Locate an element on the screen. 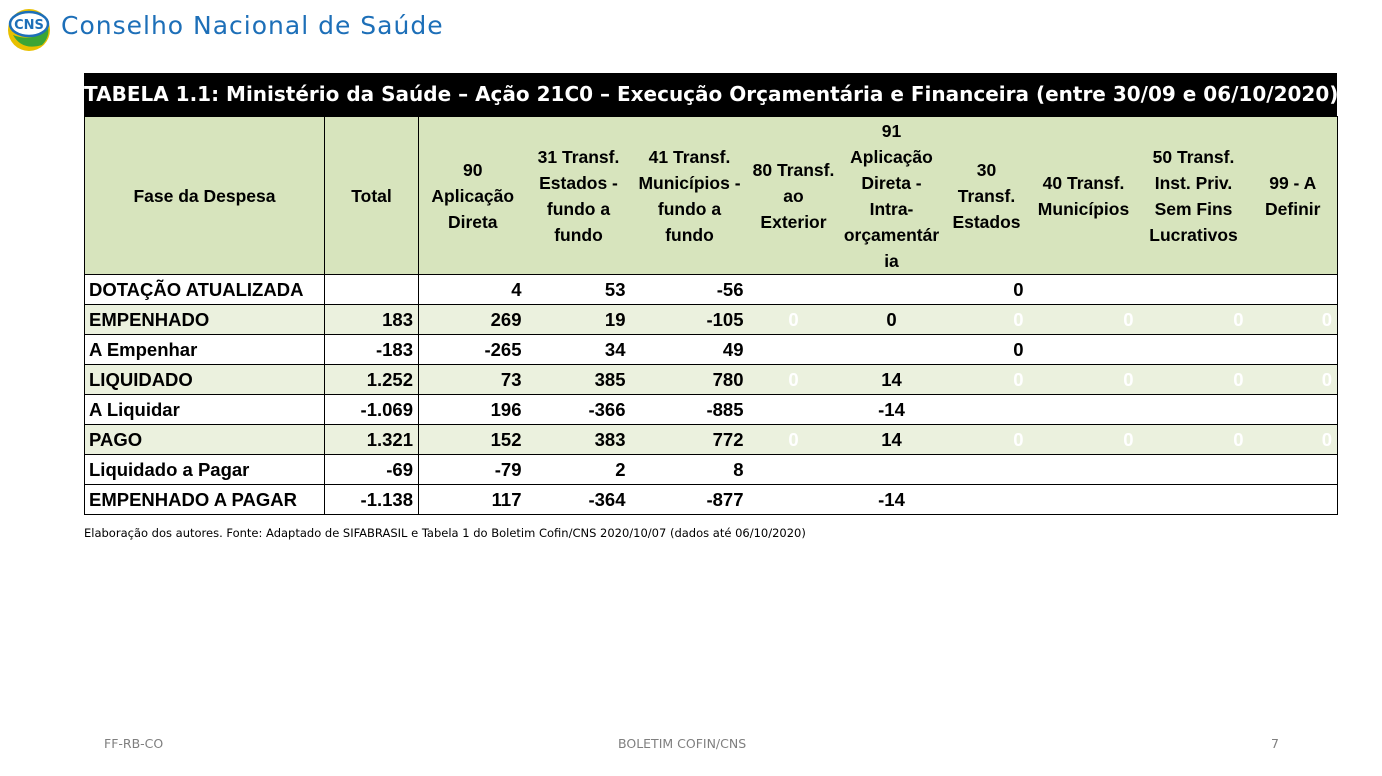 The height and width of the screenshot is (776, 1382). table-cell: -14 is located at coordinates (891, 409).